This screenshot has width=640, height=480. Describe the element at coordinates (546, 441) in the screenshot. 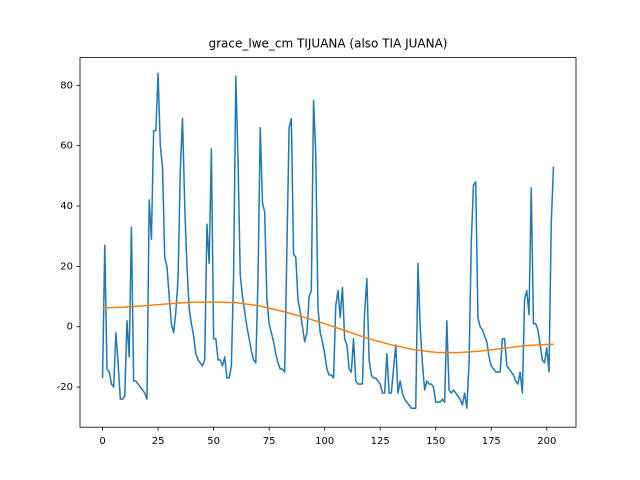

I see `x-tick-label: 200` at that location.